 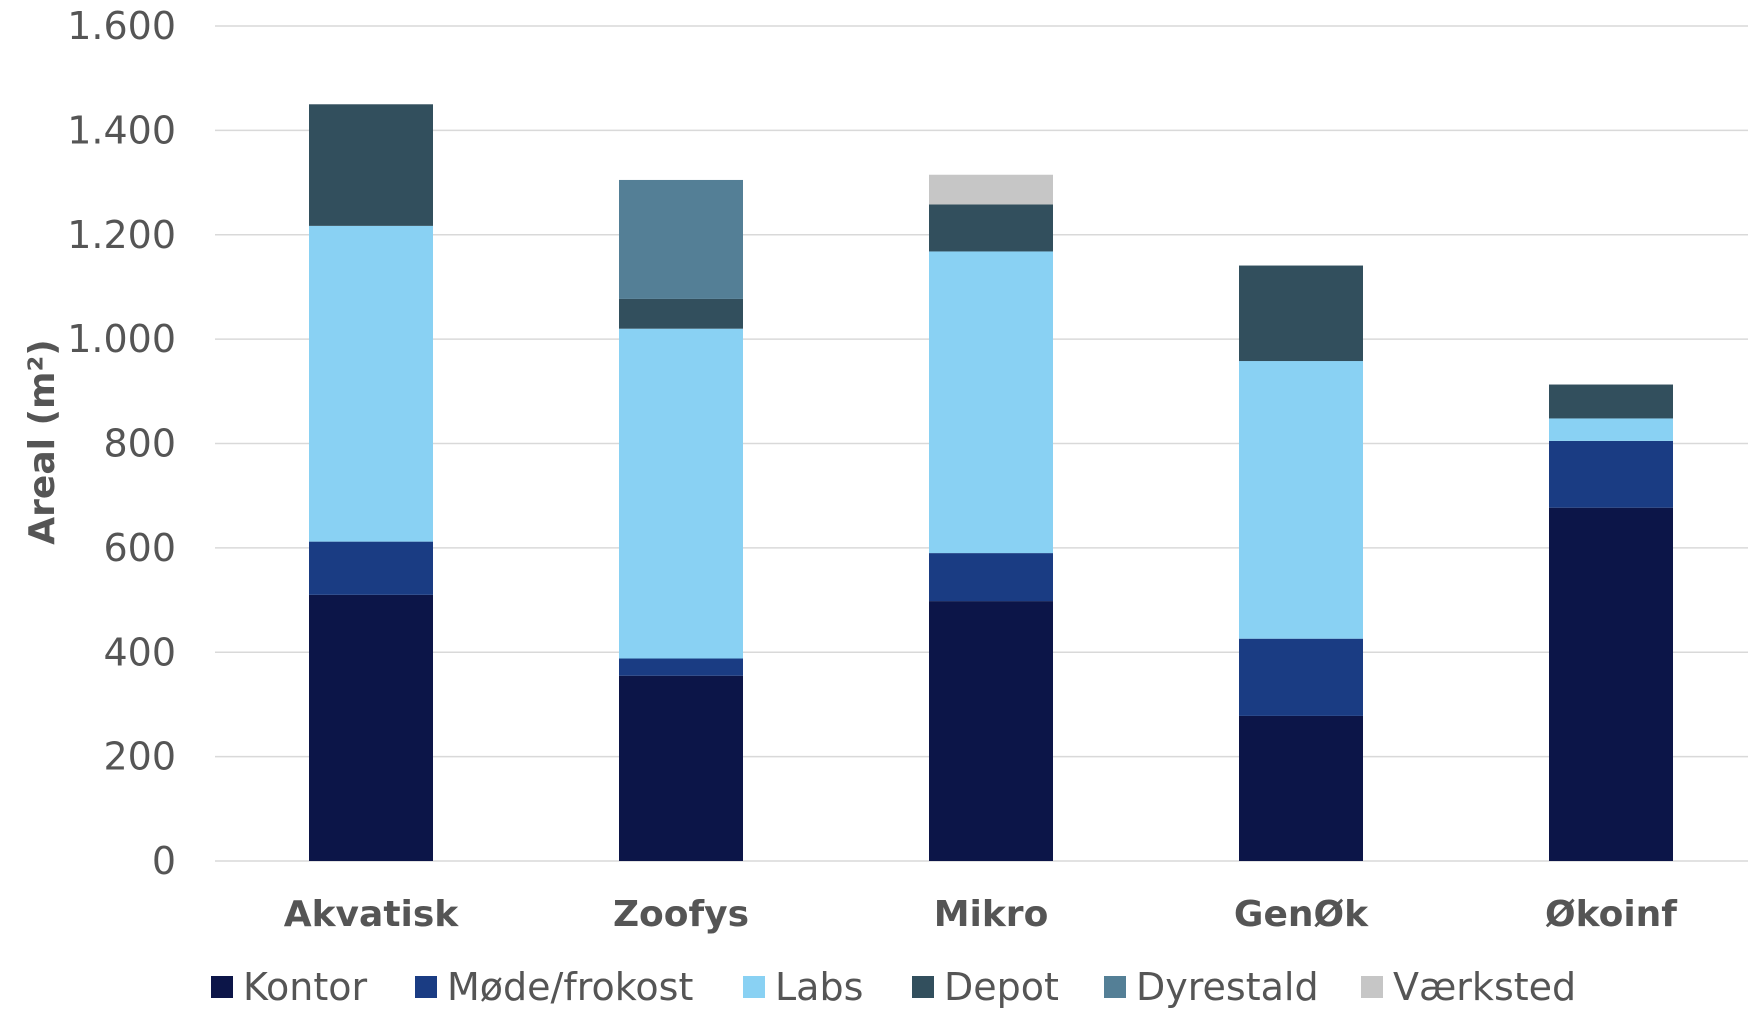 I want to click on y-tick-label: 1.000, so click(x=121, y=339).